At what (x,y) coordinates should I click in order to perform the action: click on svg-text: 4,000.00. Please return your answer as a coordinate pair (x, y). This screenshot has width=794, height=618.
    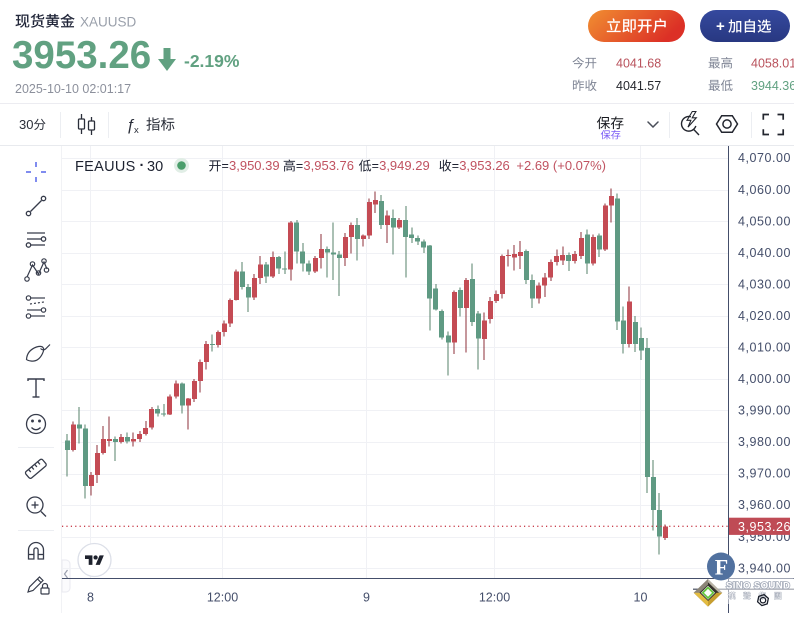
    Looking at the image, I should click on (764, 379).